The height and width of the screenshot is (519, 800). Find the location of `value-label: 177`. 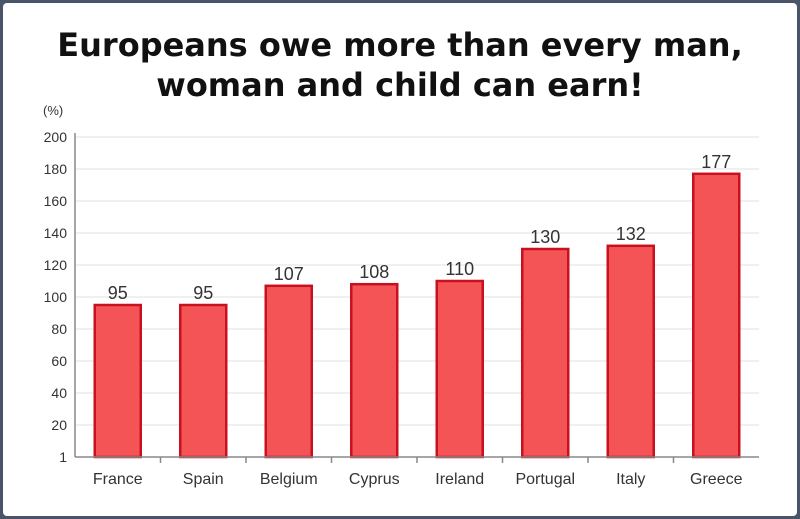

value-label: 177 is located at coordinates (716, 162).